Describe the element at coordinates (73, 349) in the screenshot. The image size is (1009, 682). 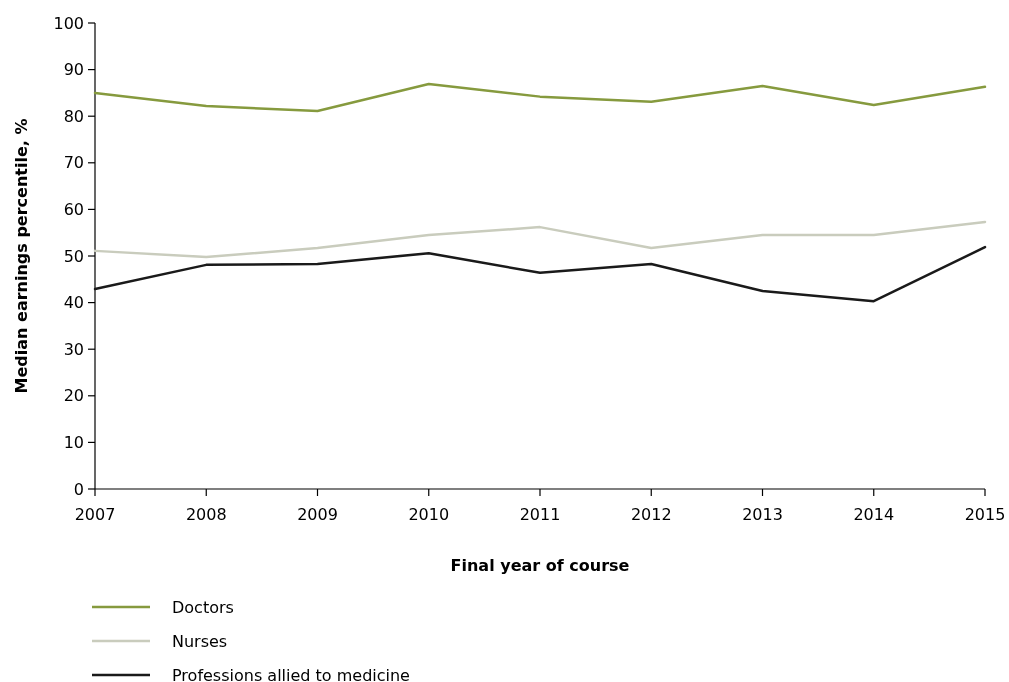
I see `y-tick-label: 30` at that location.